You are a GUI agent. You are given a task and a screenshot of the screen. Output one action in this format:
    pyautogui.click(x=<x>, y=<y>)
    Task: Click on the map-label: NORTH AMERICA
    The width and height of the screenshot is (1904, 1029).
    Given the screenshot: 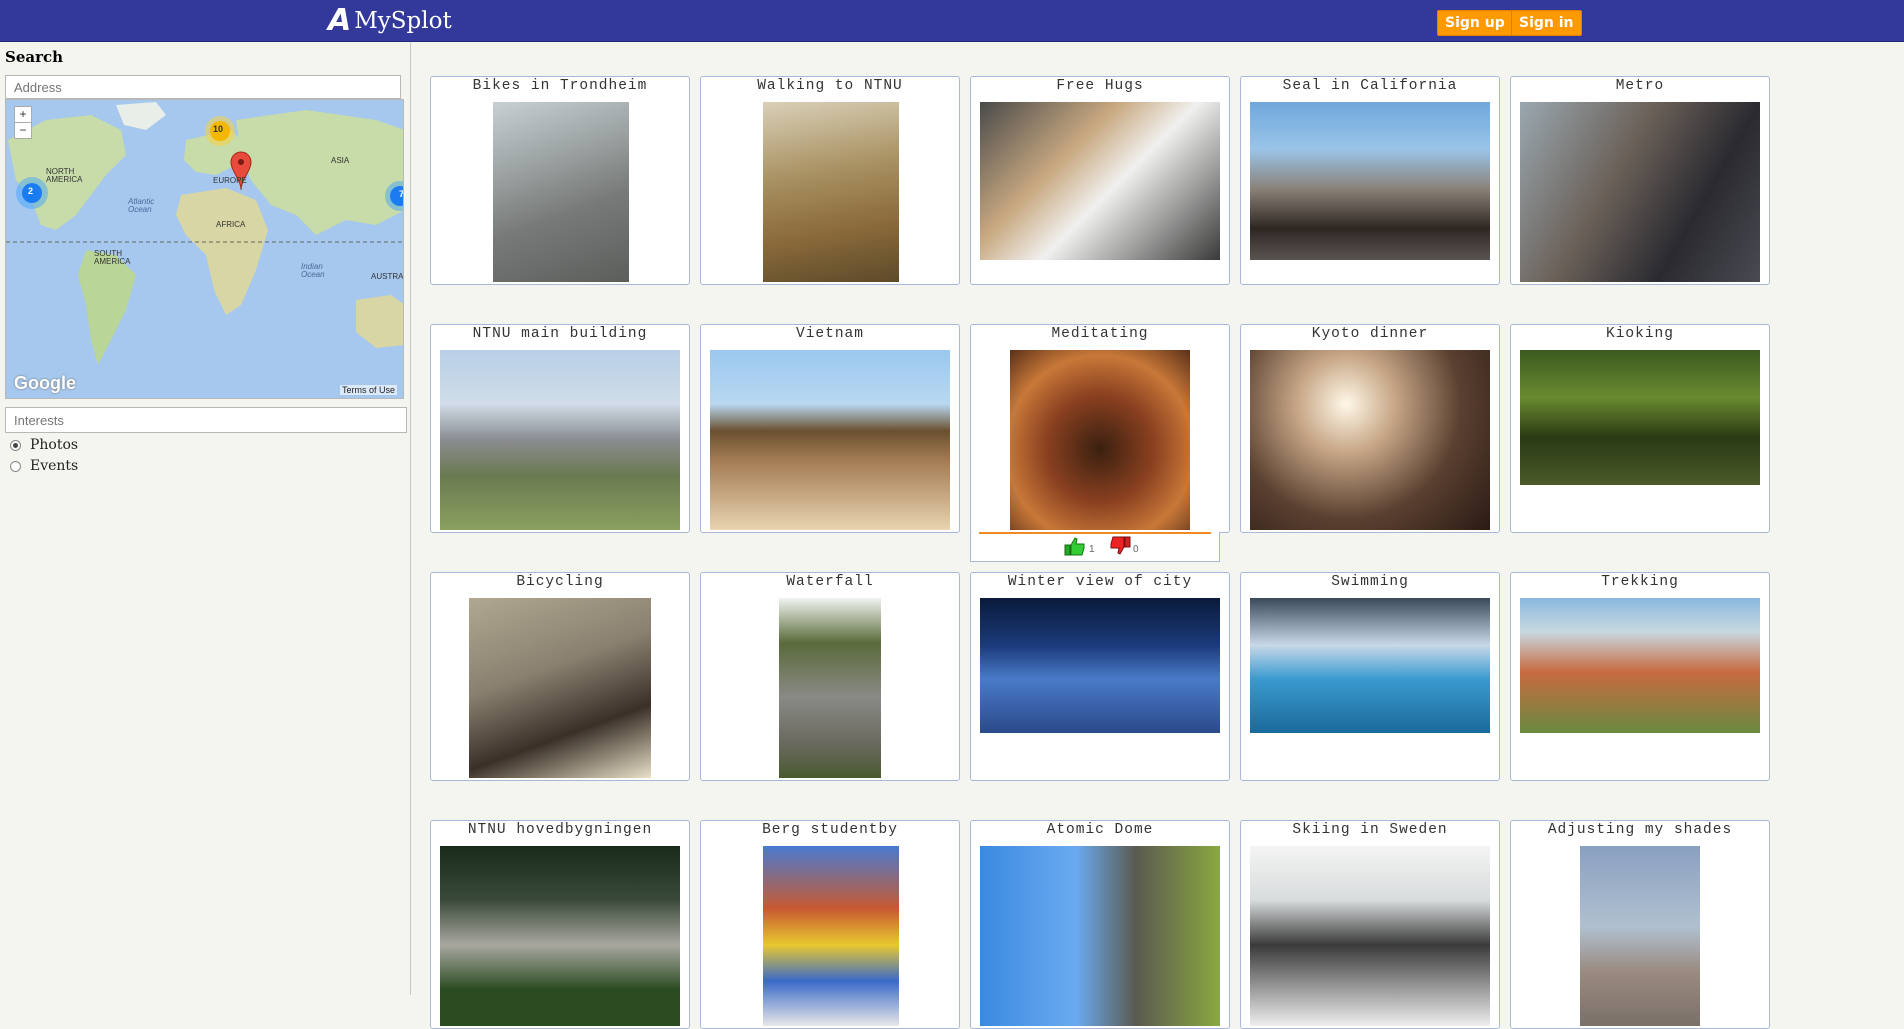 What is the action you would take?
    pyautogui.click(x=64, y=175)
    